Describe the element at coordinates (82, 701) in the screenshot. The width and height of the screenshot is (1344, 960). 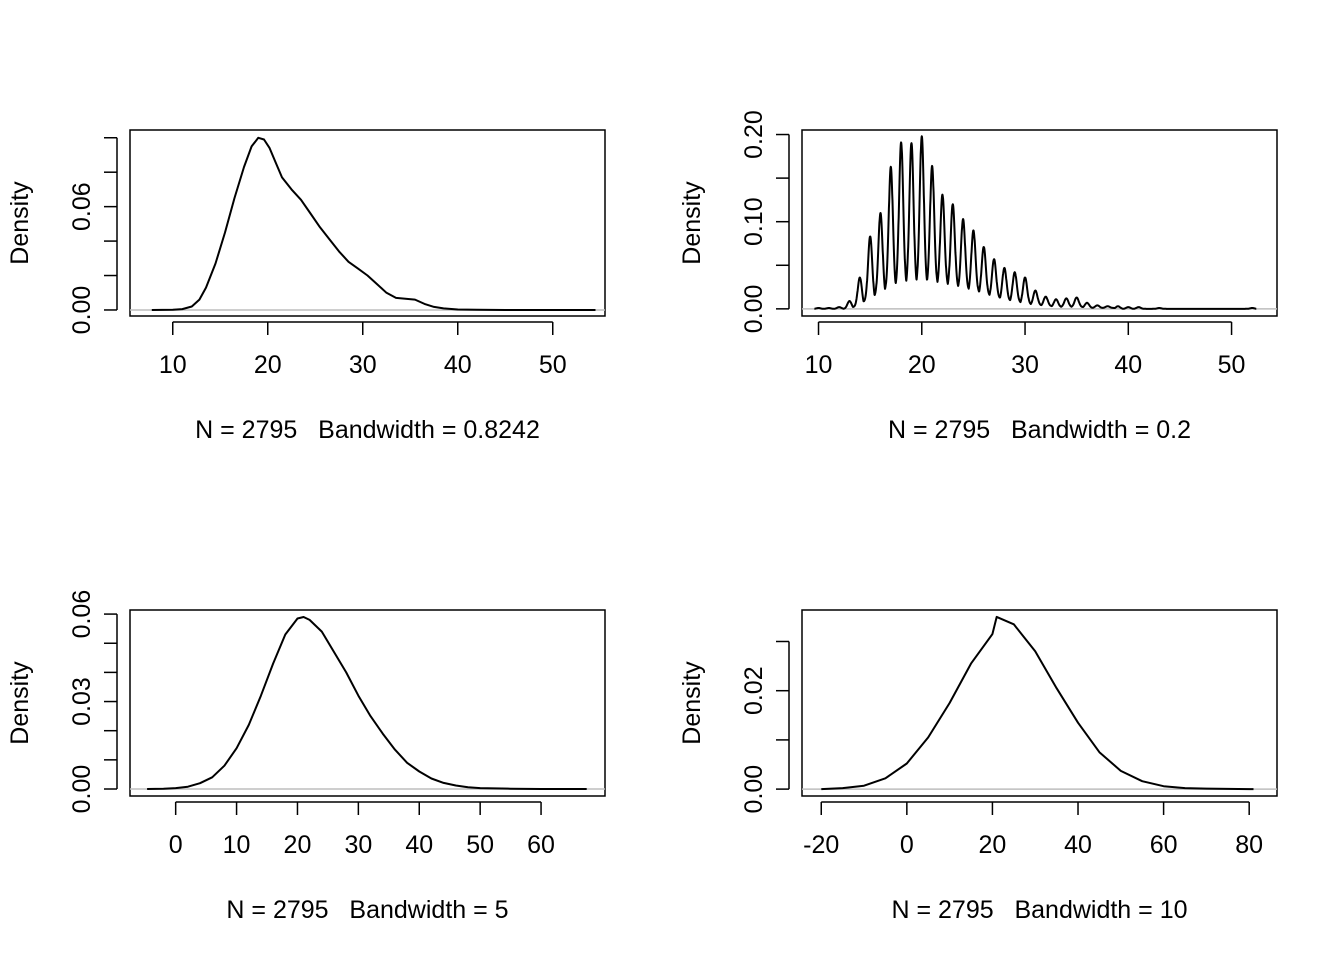
I see `y-tick-label: 0.03` at that location.